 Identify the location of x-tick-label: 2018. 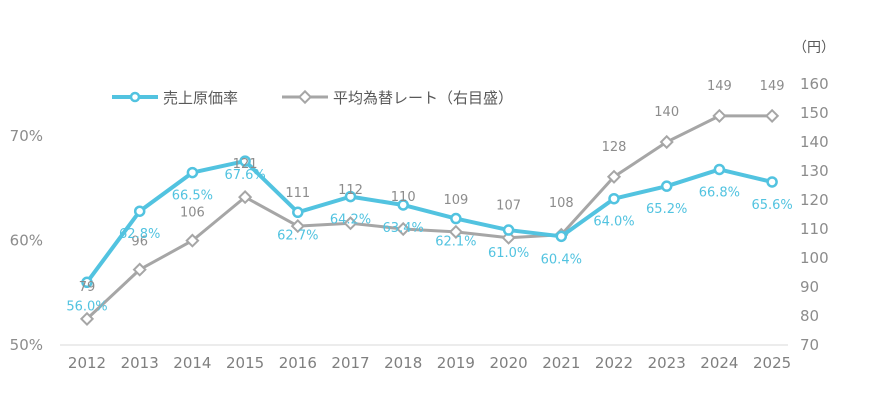
(403, 363).